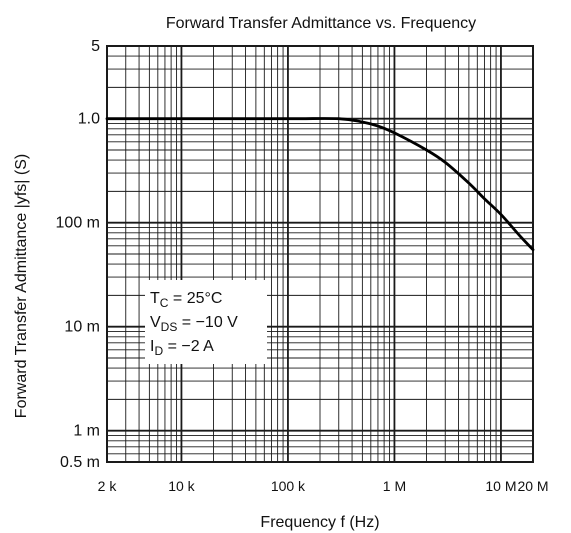 The height and width of the screenshot is (533, 571). What do you see at coordinates (186, 300) in the screenshot?
I see `annotation-line: TC = 25°C` at bounding box center [186, 300].